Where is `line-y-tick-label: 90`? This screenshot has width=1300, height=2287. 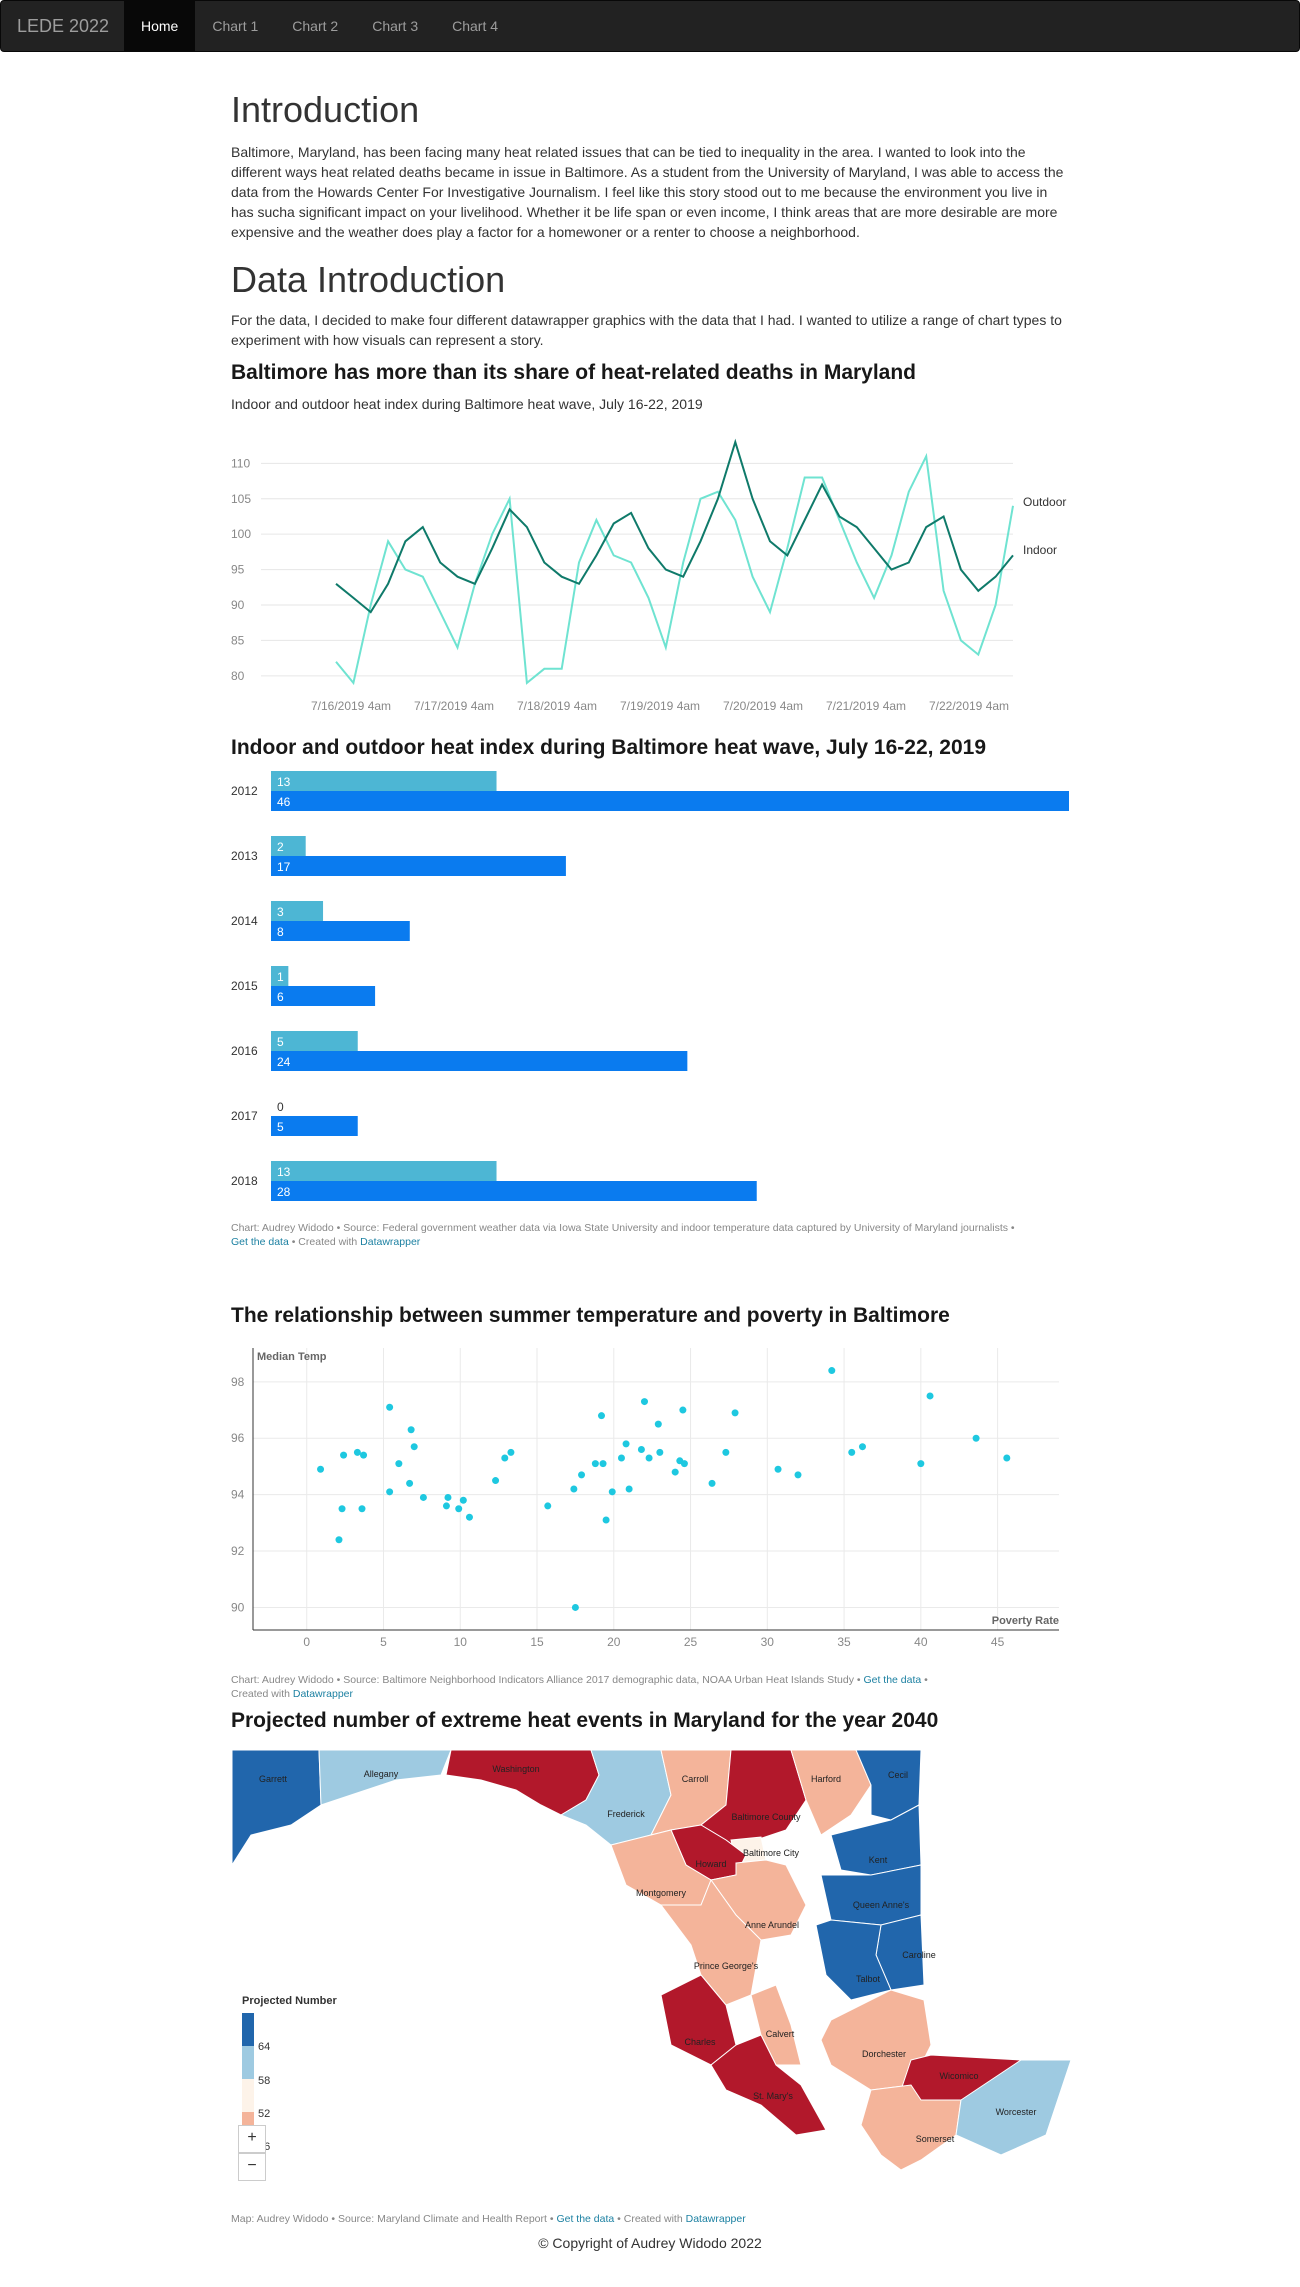 line-y-tick-label: 90 is located at coordinates (238, 605).